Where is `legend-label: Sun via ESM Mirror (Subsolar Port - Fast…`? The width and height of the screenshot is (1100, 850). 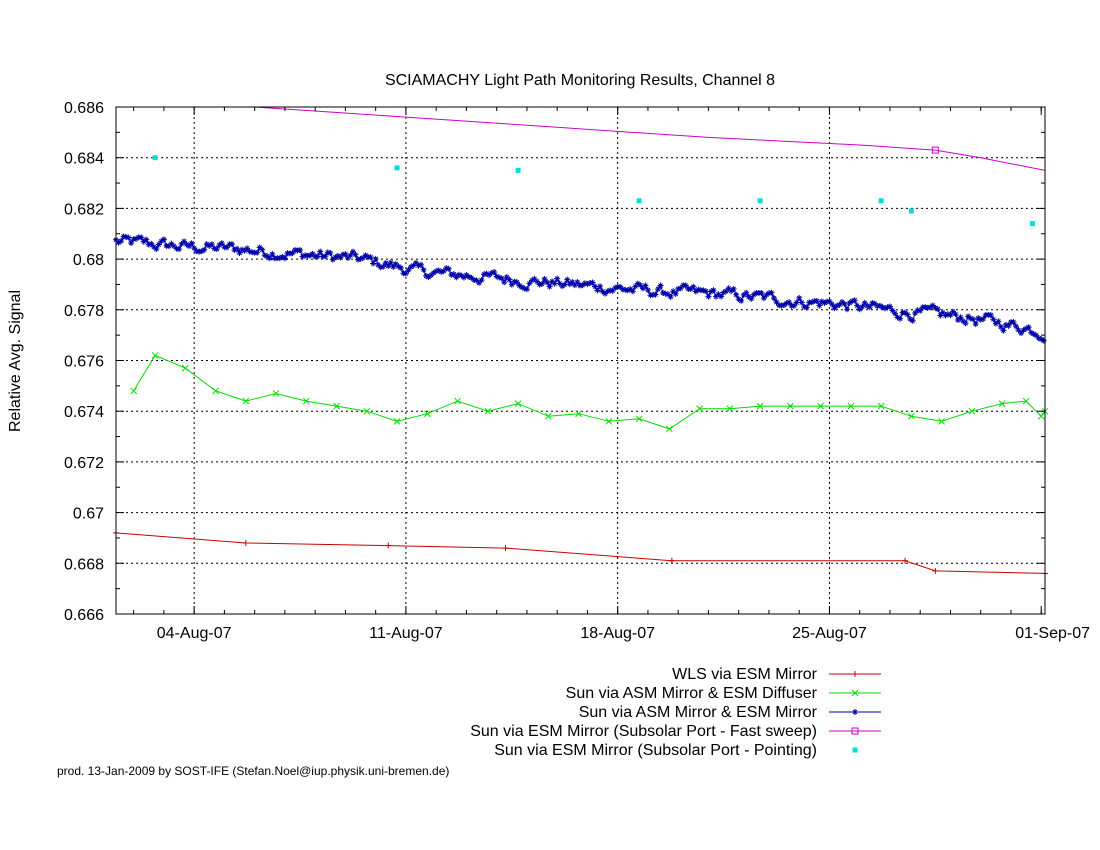 legend-label: Sun via ESM Mirror (Subsolar Port - Fast… is located at coordinates (643, 731).